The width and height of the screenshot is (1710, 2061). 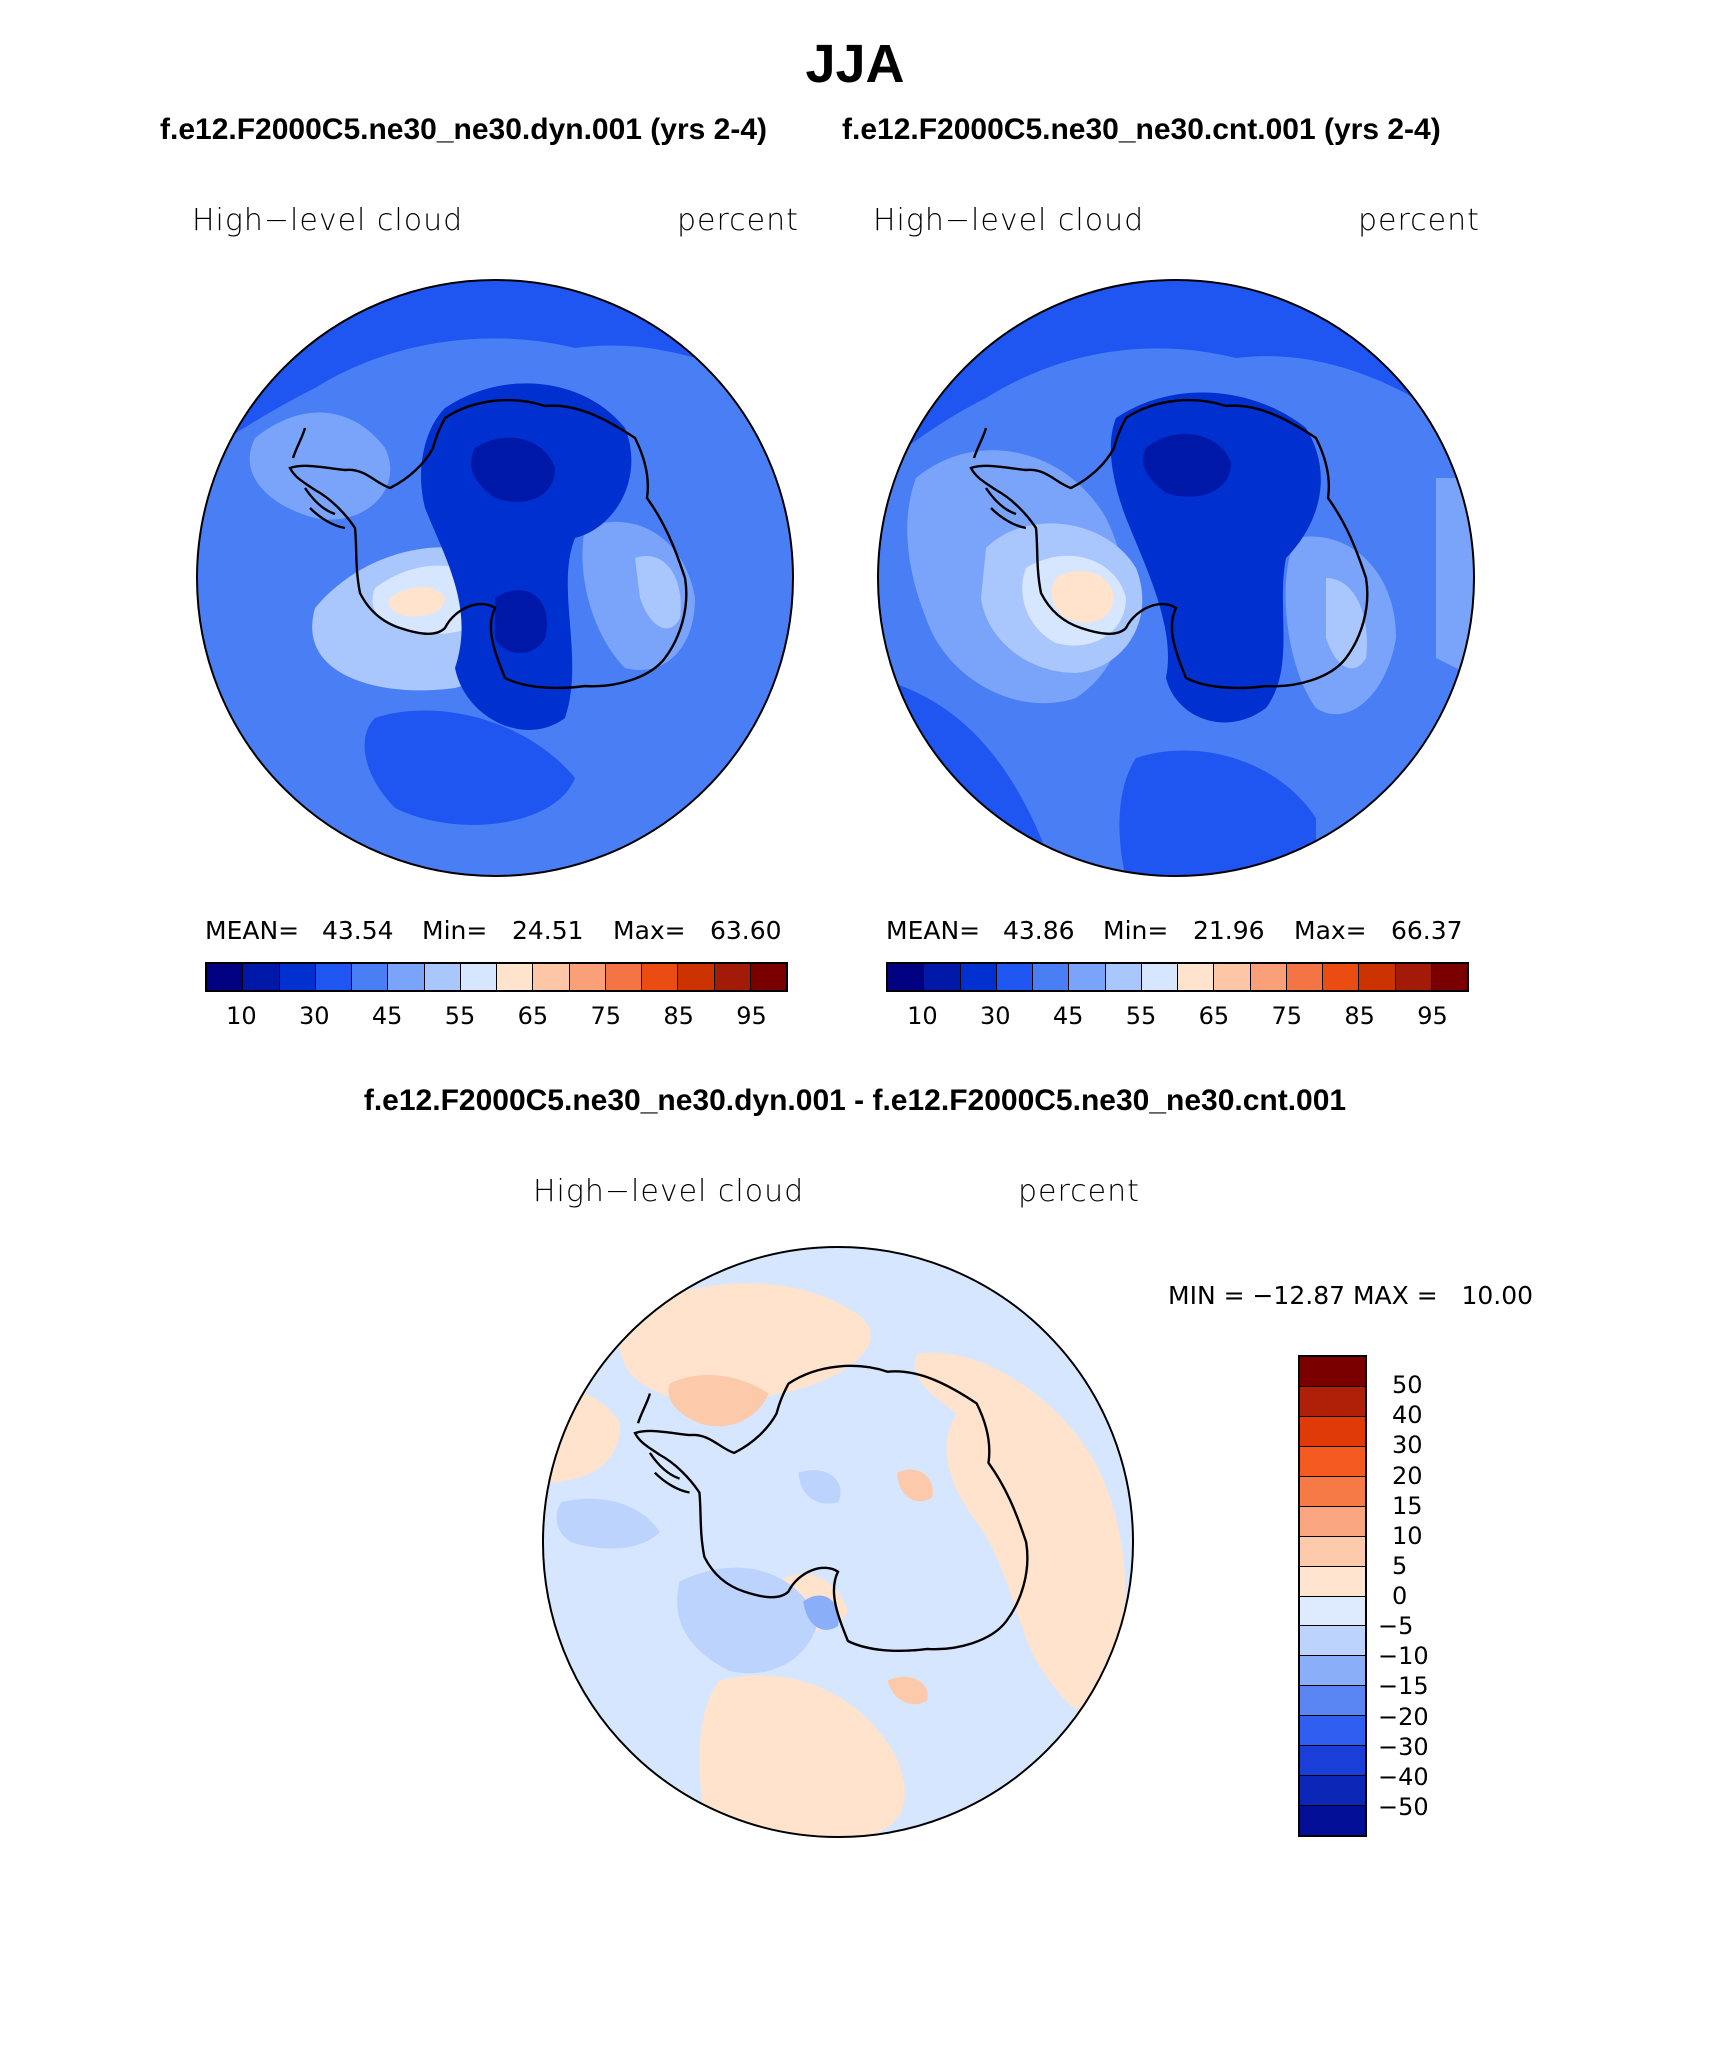 I want to click on panel1-colorbar-tick-label: 85, so click(x=678, y=1016).